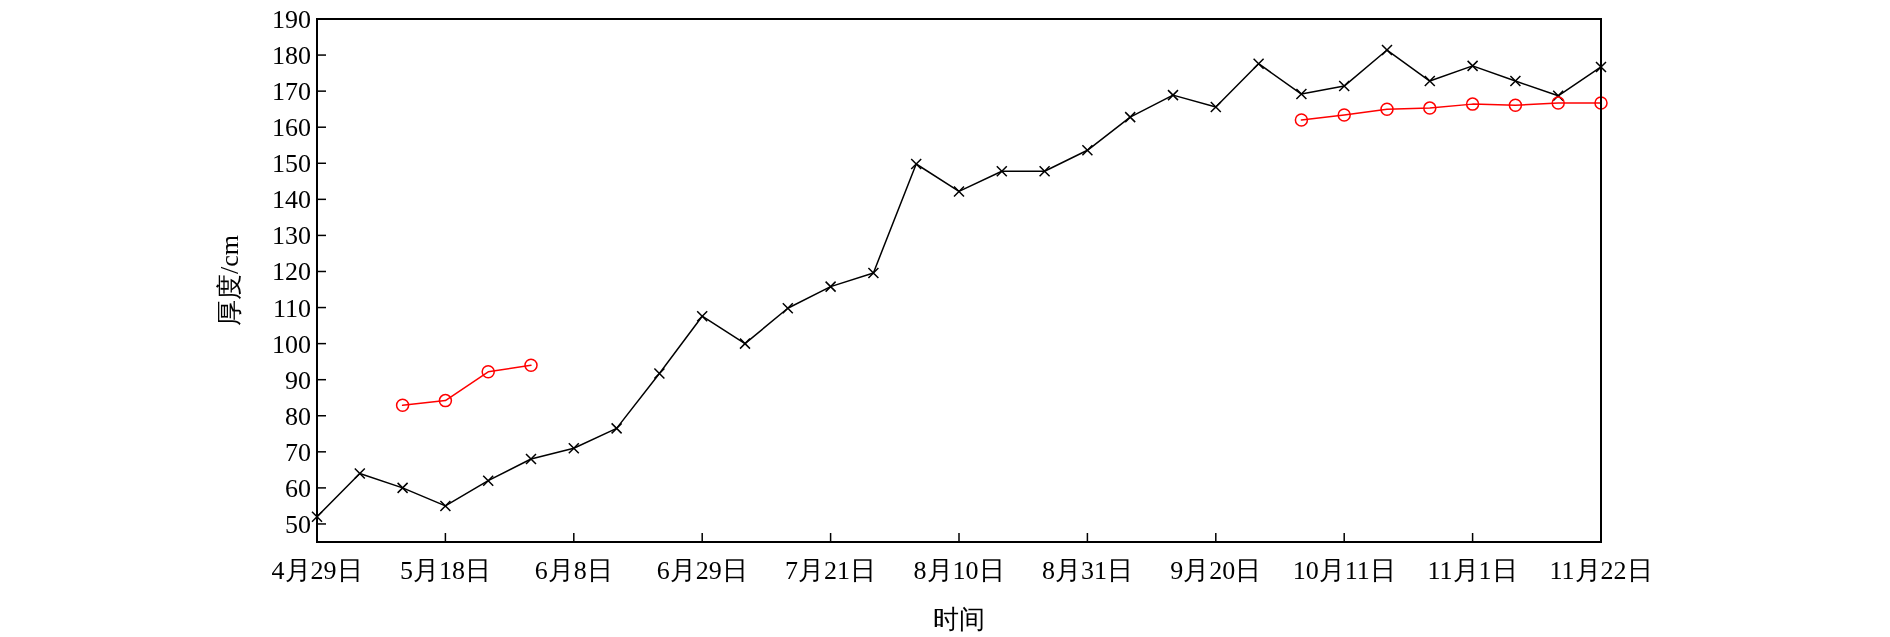 The width and height of the screenshot is (1890, 637). I want to click on x-axis-title: 时间, so click(959, 619).